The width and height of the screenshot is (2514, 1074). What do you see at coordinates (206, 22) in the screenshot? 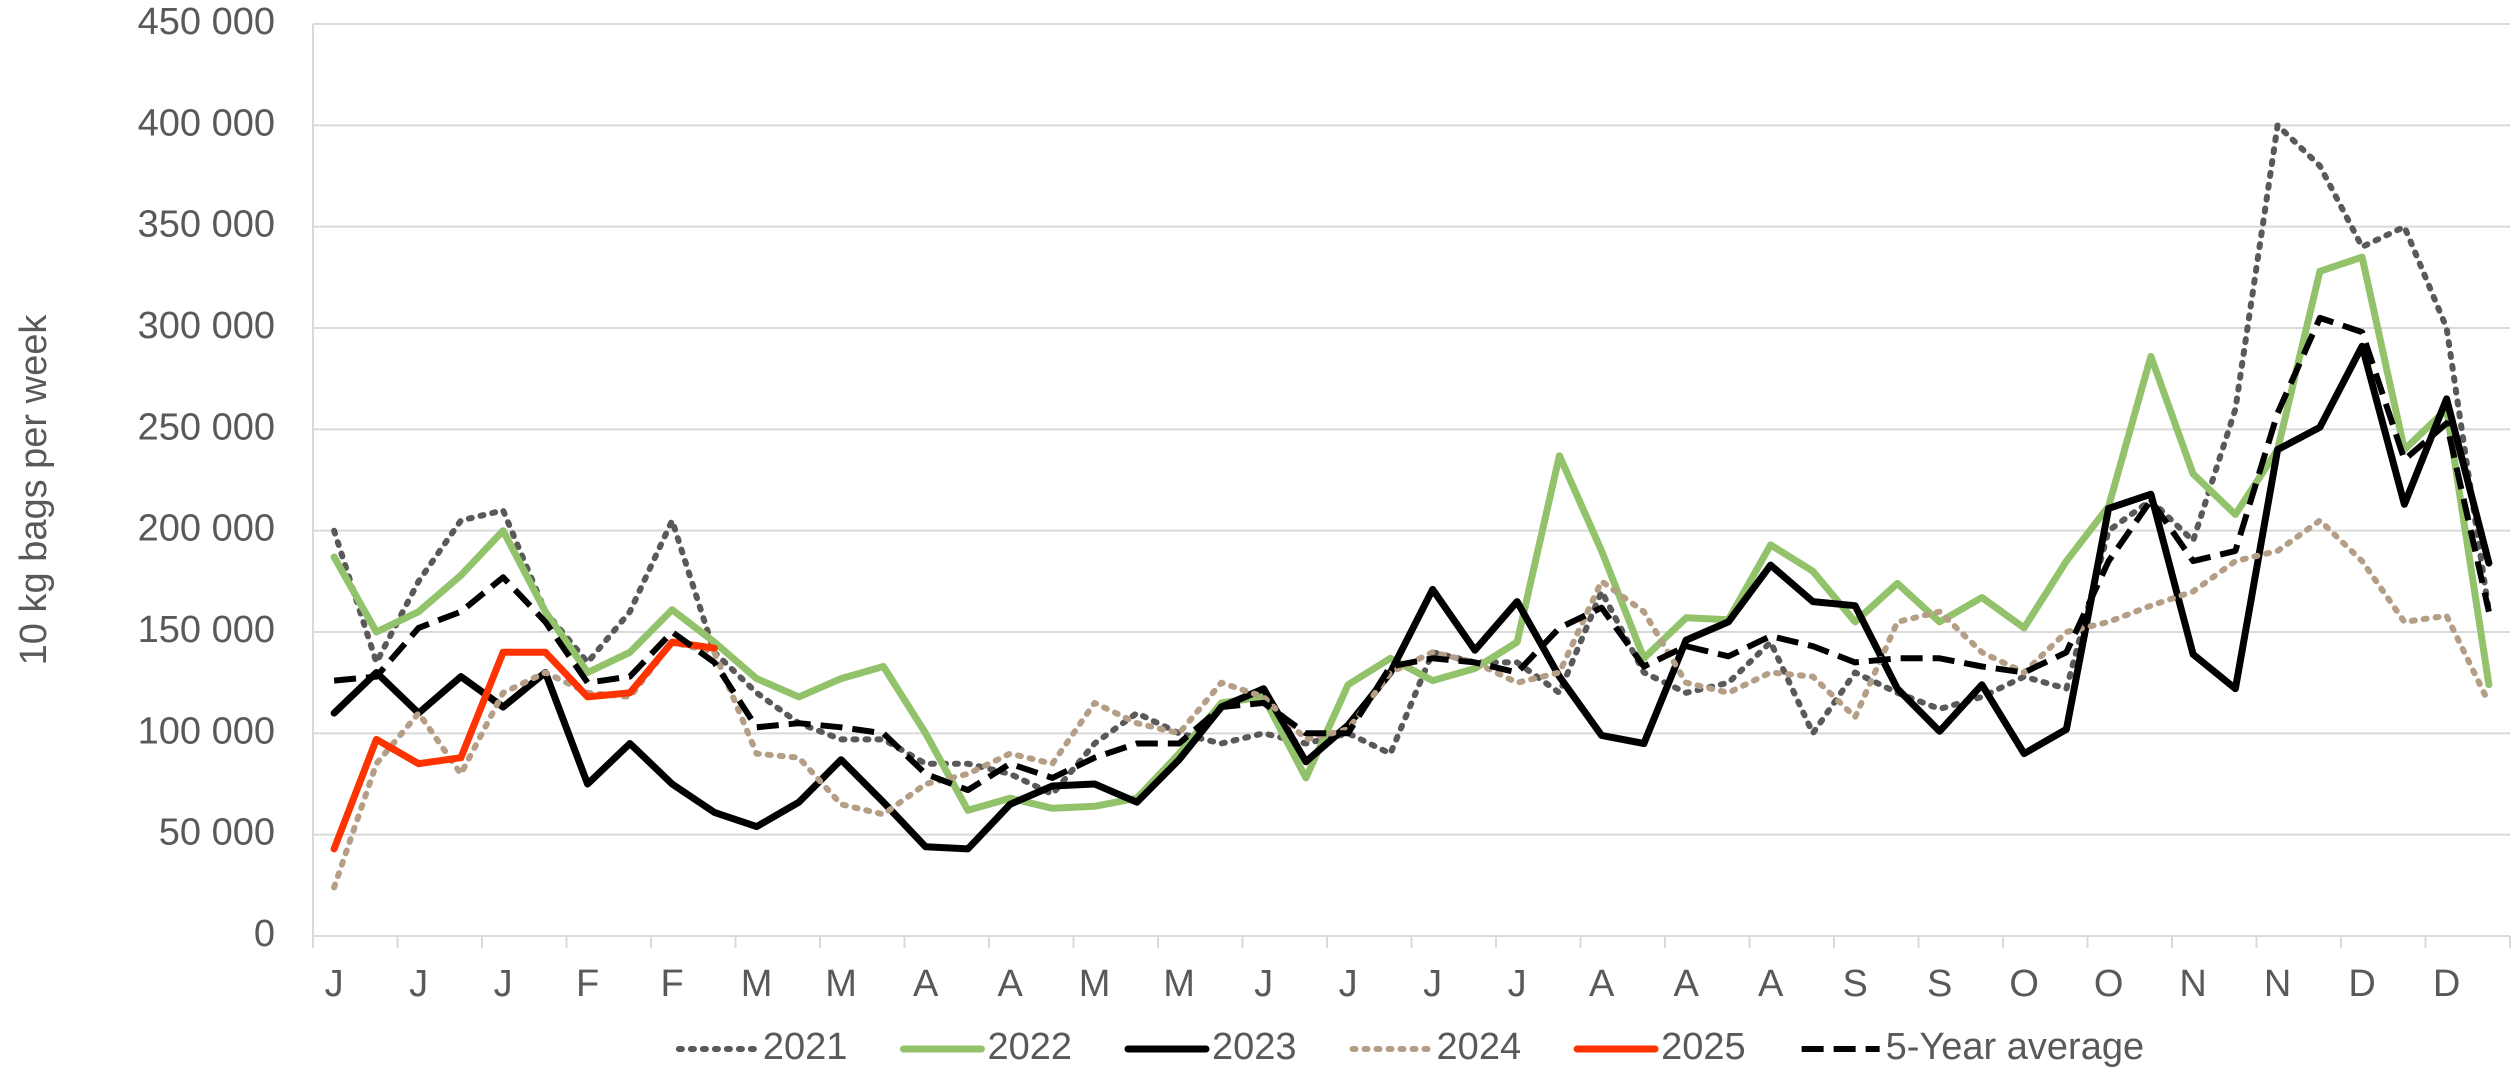
I see `y-tick-label: 450 000` at bounding box center [206, 22].